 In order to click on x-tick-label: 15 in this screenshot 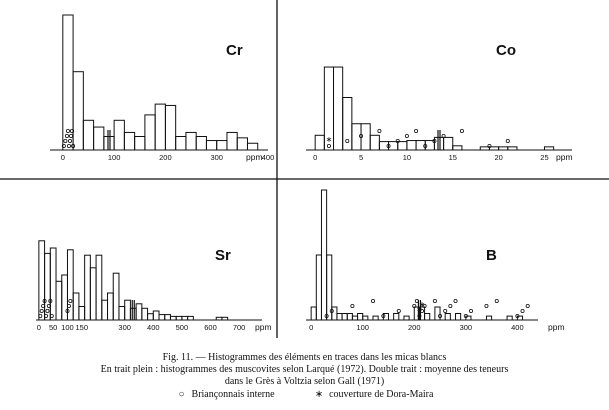, I will do `click(453, 157)`.